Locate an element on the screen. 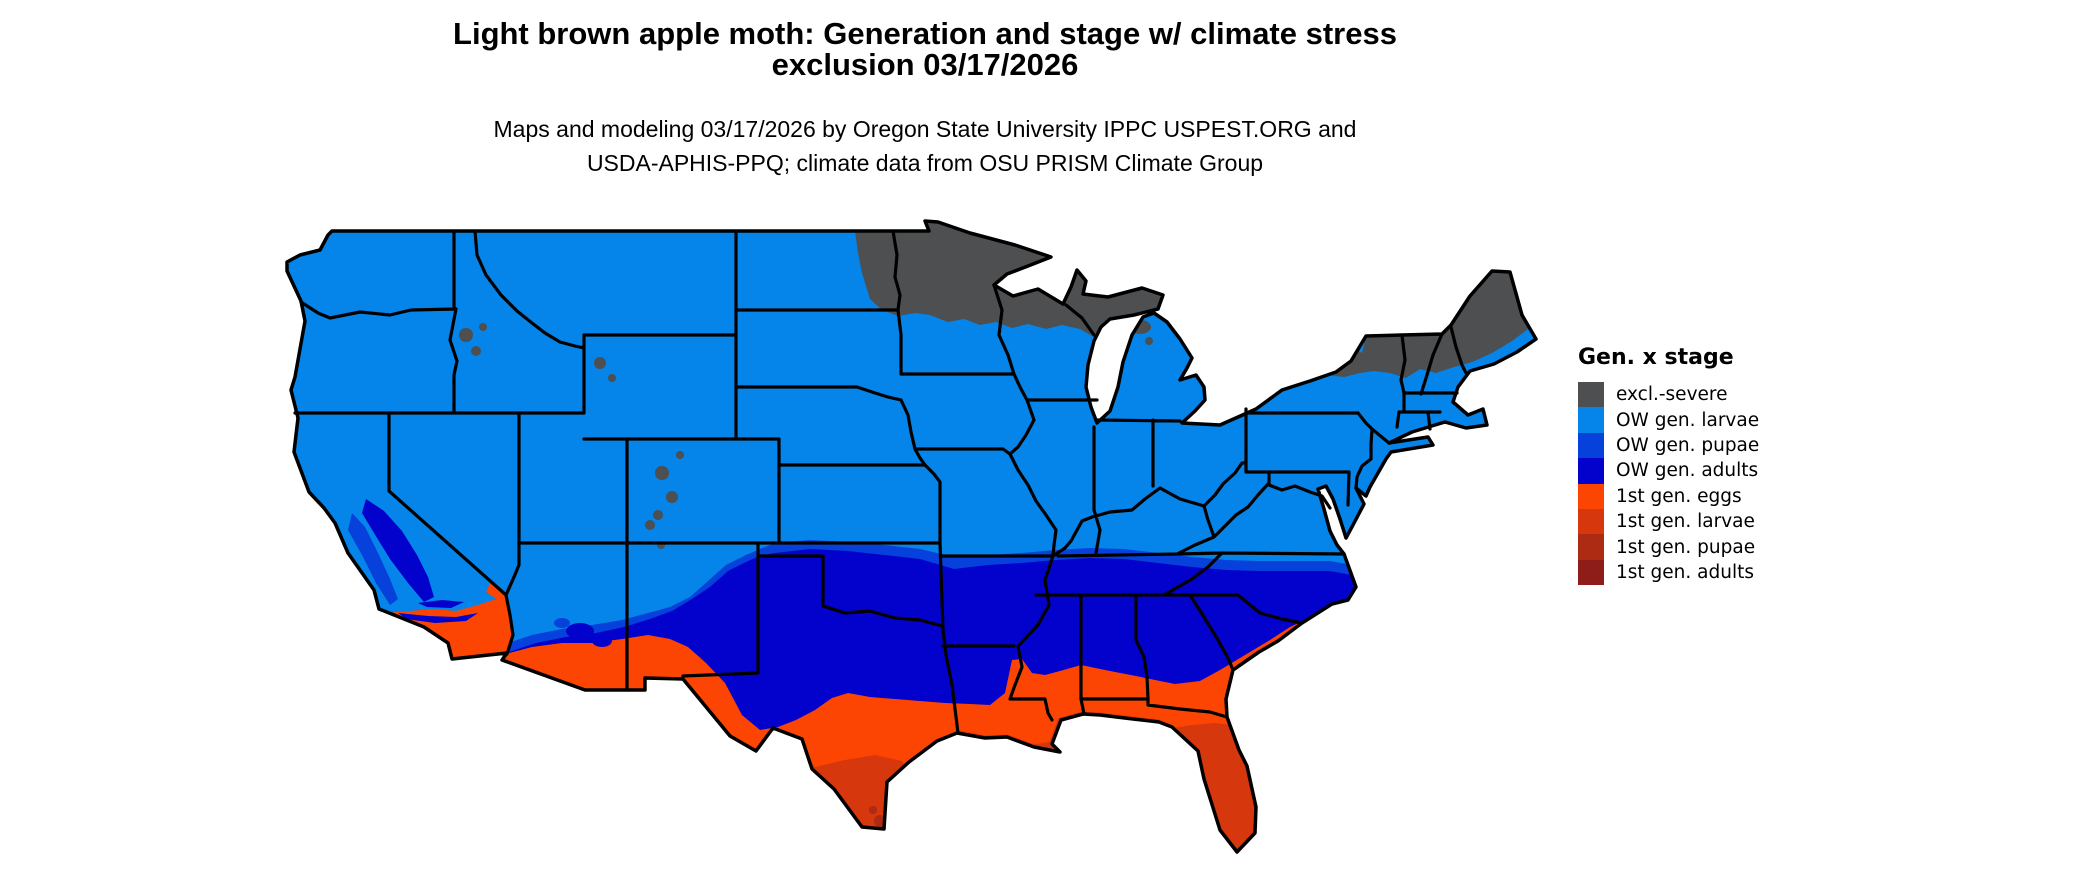 The image size is (2100, 892). legend-swatch-1st-pupae is located at coordinates (1591, 547).